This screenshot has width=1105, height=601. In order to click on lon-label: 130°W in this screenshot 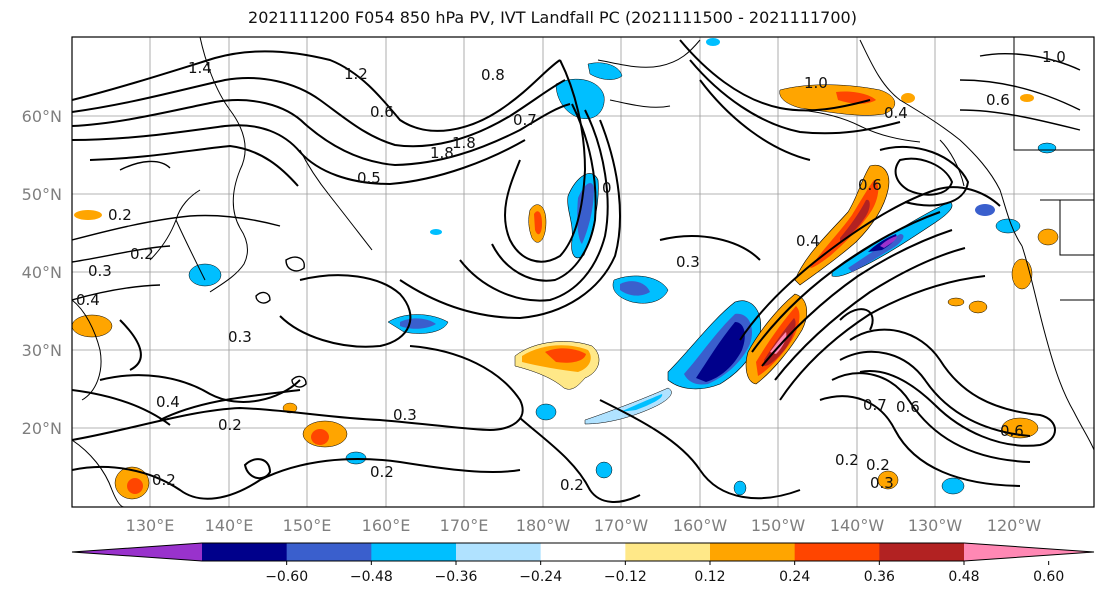, I will do `click(935, 525)`.